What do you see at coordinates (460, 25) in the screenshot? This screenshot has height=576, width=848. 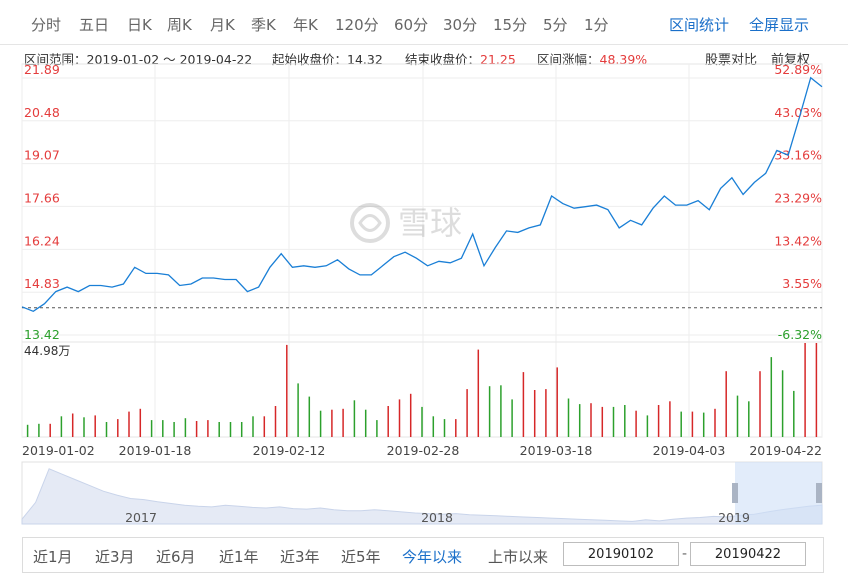 I see `tab-30min: 30分` at bounding box center [460, 25].